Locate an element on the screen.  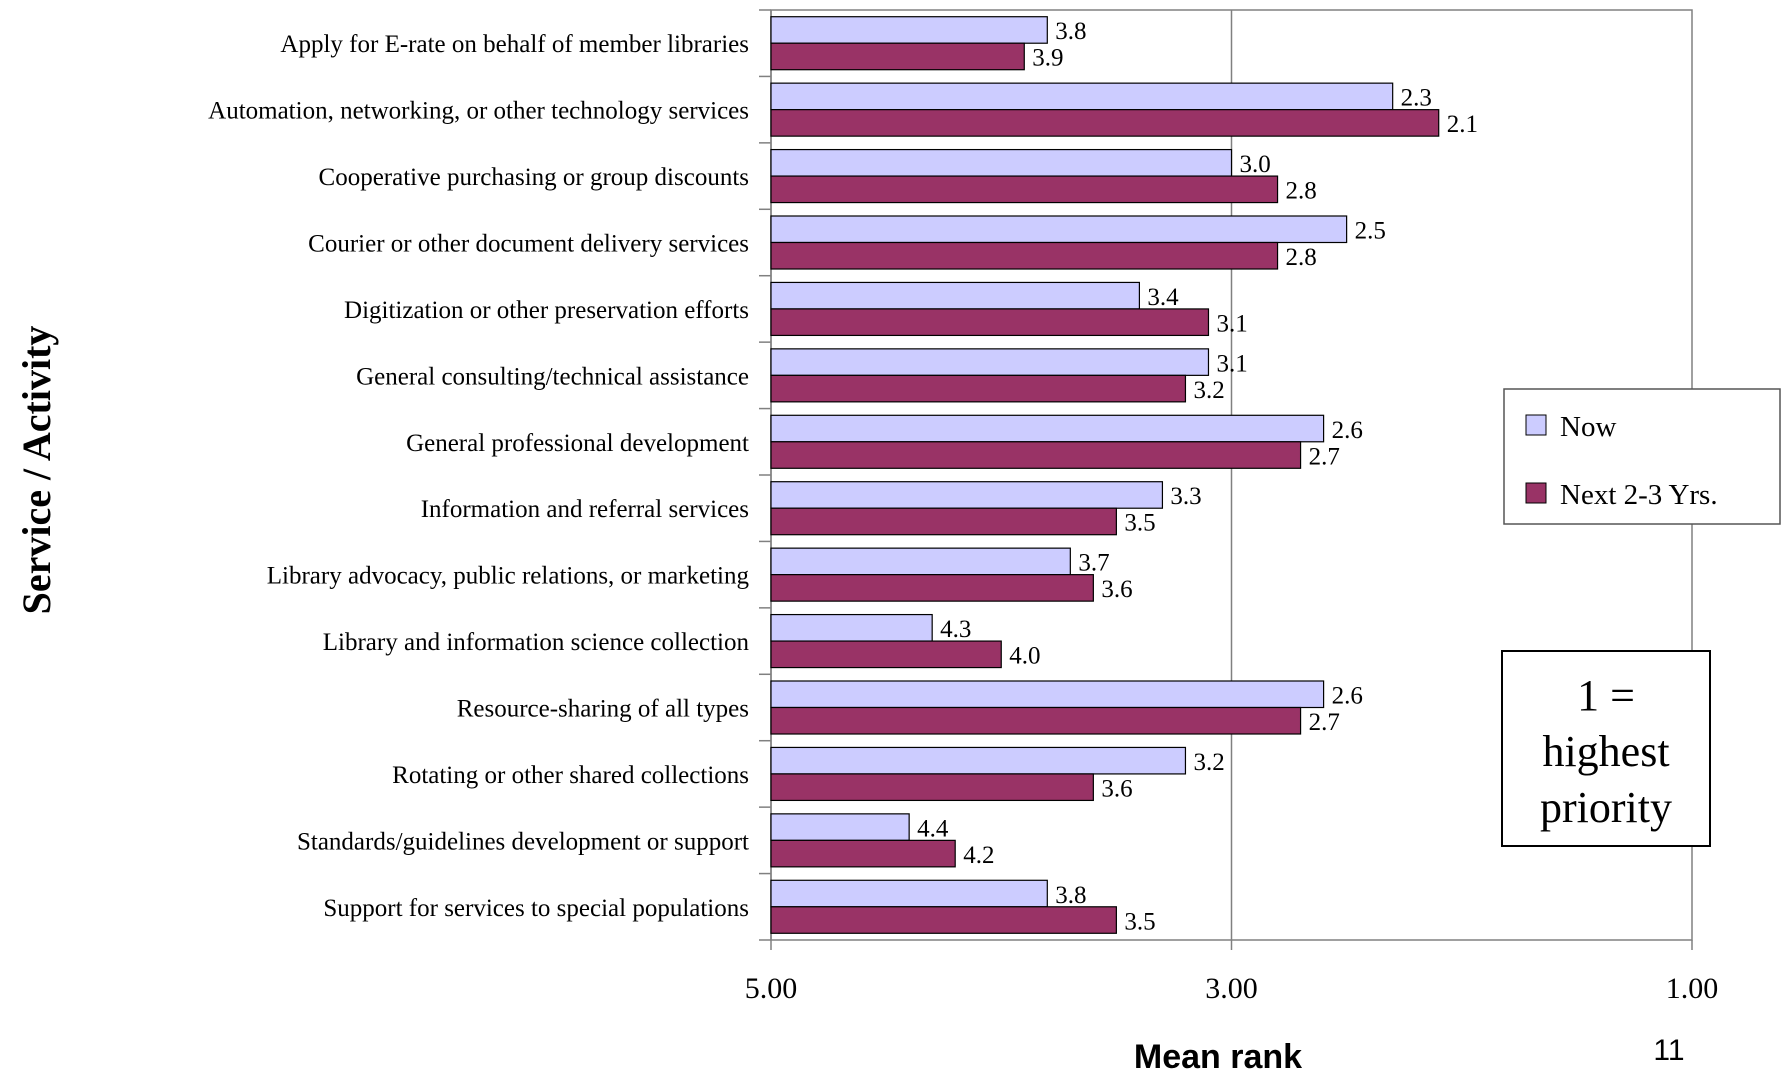
value-label-next: 4.0 is located at coordinates (1024, 656).